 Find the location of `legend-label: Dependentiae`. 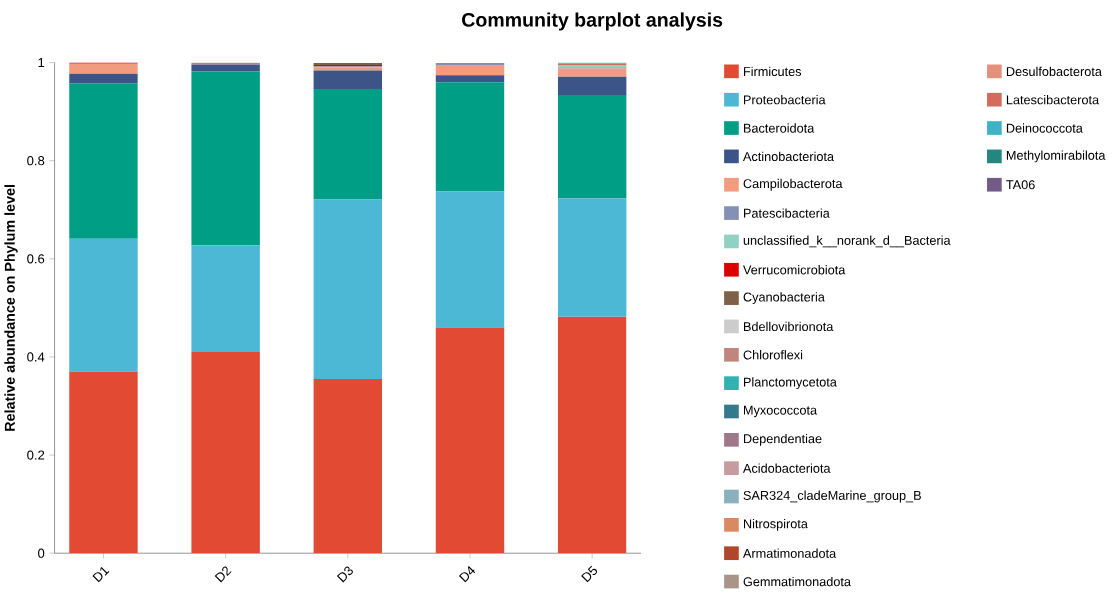

legend-label: Dependentiae is located at coordinates (782, 439).